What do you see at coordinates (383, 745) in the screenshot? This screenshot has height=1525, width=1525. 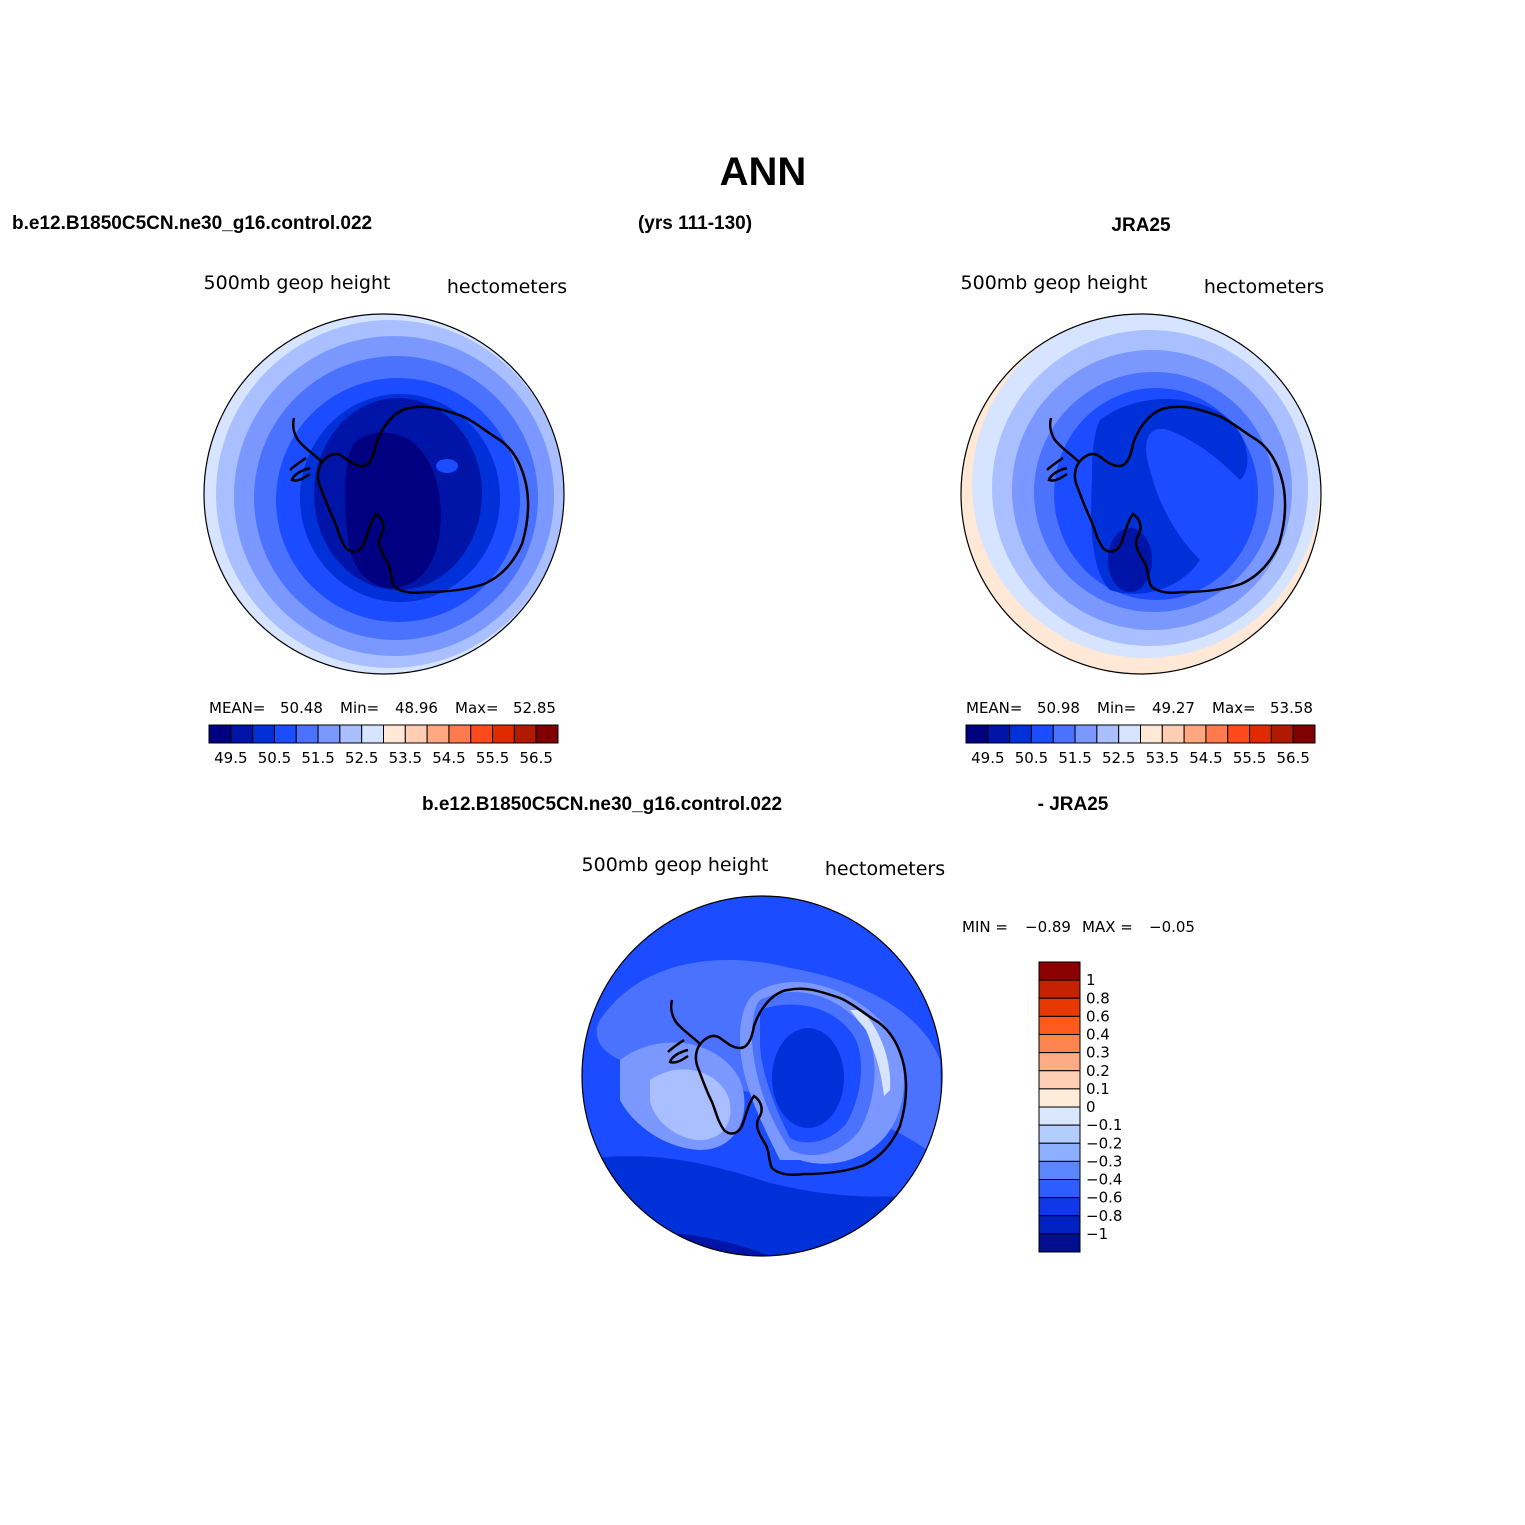 I see `colorbar-model: 49.5 50.5 51.5 52.5 53.5 54.5 55.5 56.5` at bounding box center [383, 745].